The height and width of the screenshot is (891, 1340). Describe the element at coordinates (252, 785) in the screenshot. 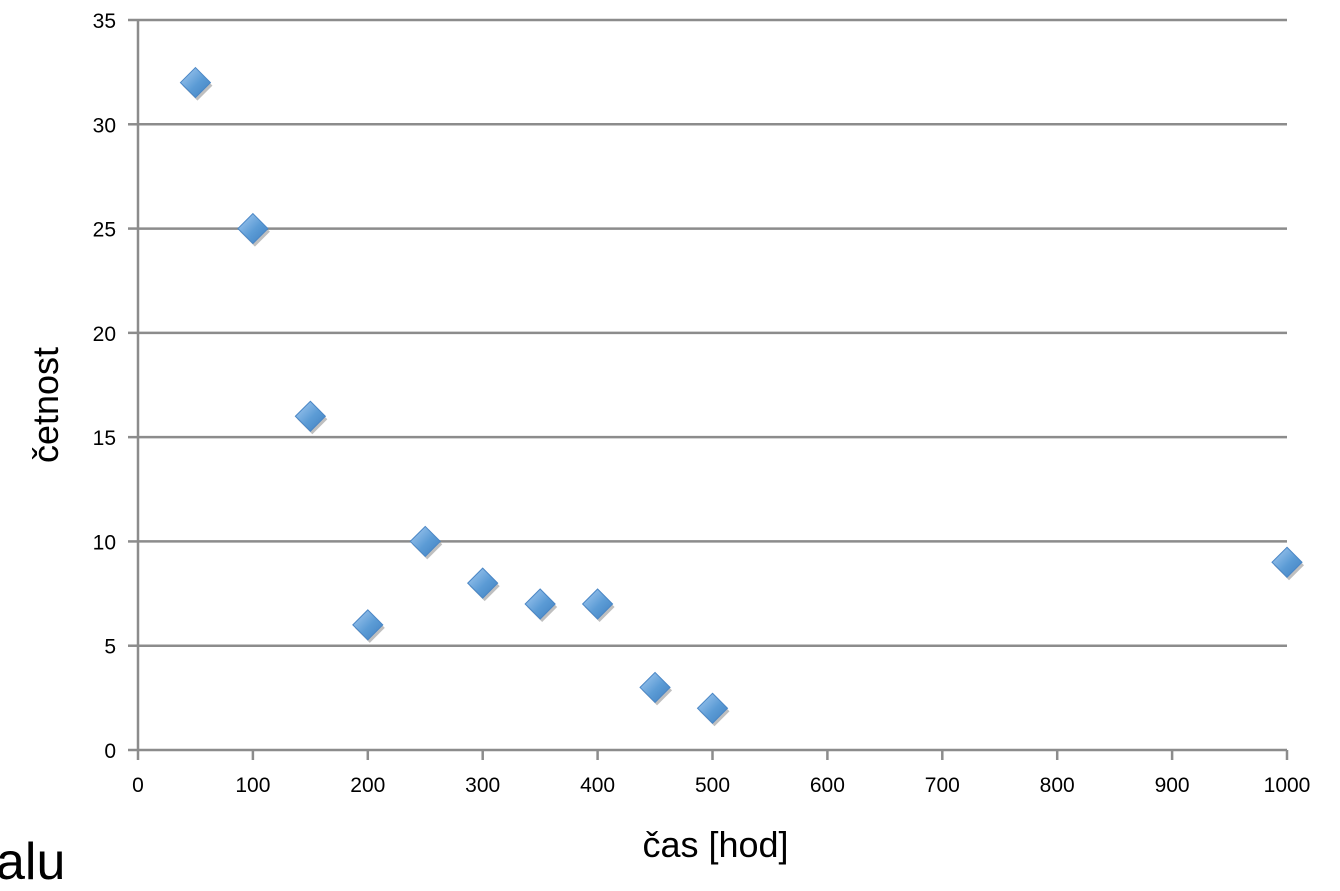

I see `x-tick-label: 100` at that location.